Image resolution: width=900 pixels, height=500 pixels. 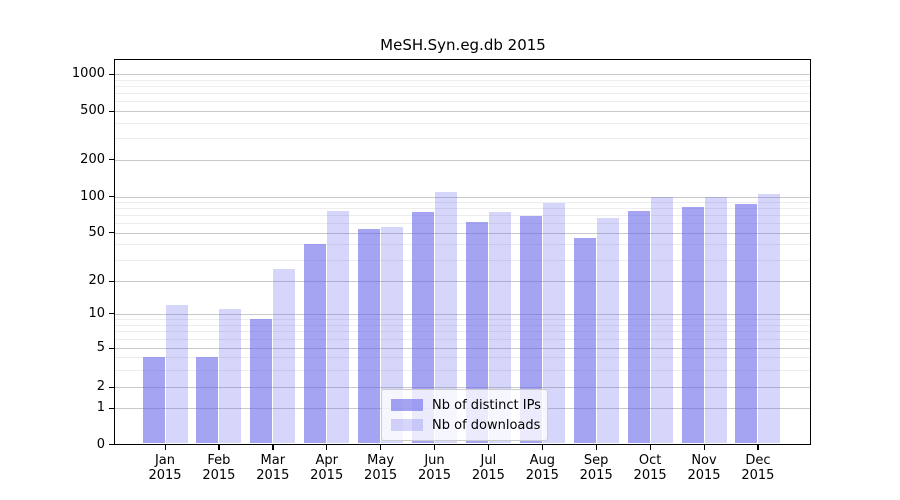 I want to click on y-tick-label: 1000, so click(x=88, y=73).